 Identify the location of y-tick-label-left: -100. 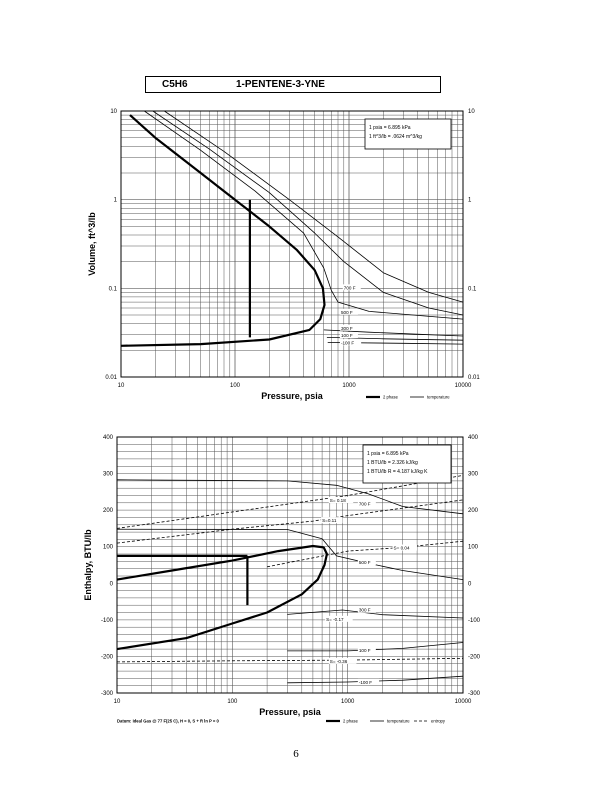
(107, 621).